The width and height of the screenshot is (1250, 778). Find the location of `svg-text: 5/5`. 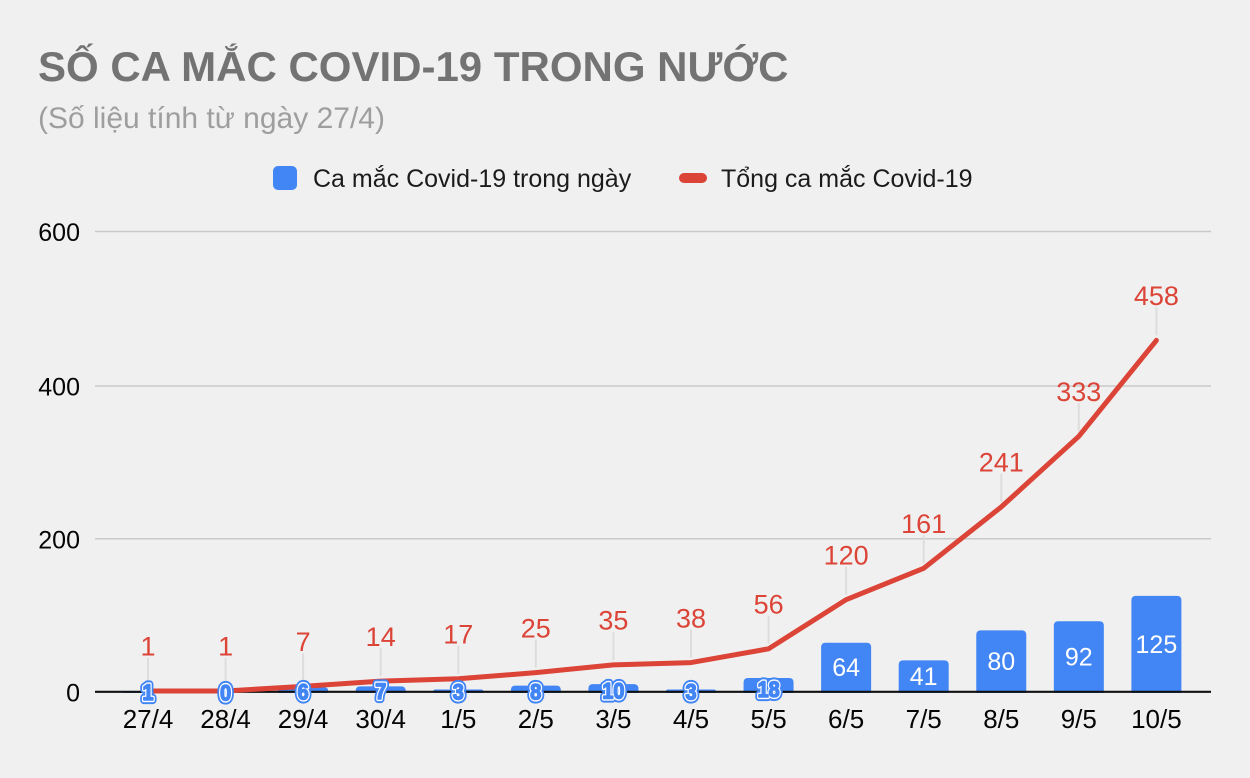

svg-text: 5/5 is located at coordinates (769, 719).